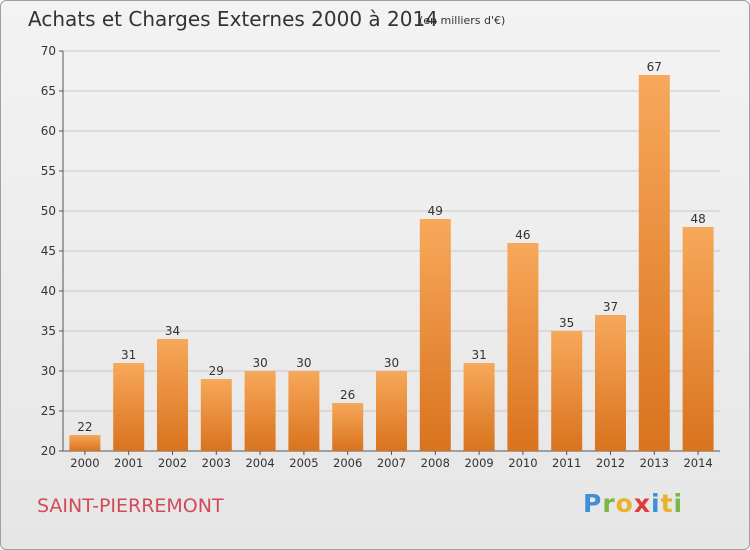  What do you see at coordinates (462, 20) in the screenshot?
I see `chart-subtitle: (en milliers d'€)` at bounding box center [462, 20].